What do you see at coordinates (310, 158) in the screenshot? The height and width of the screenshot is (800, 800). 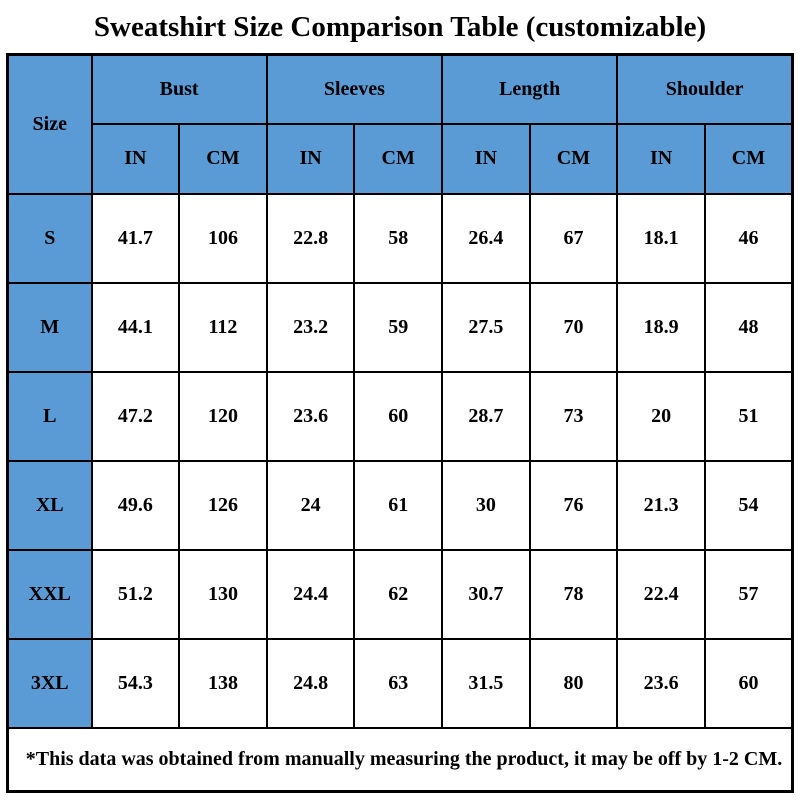 I see `header-unit-sleeves-in: IN` at bounding box center [310, 158].